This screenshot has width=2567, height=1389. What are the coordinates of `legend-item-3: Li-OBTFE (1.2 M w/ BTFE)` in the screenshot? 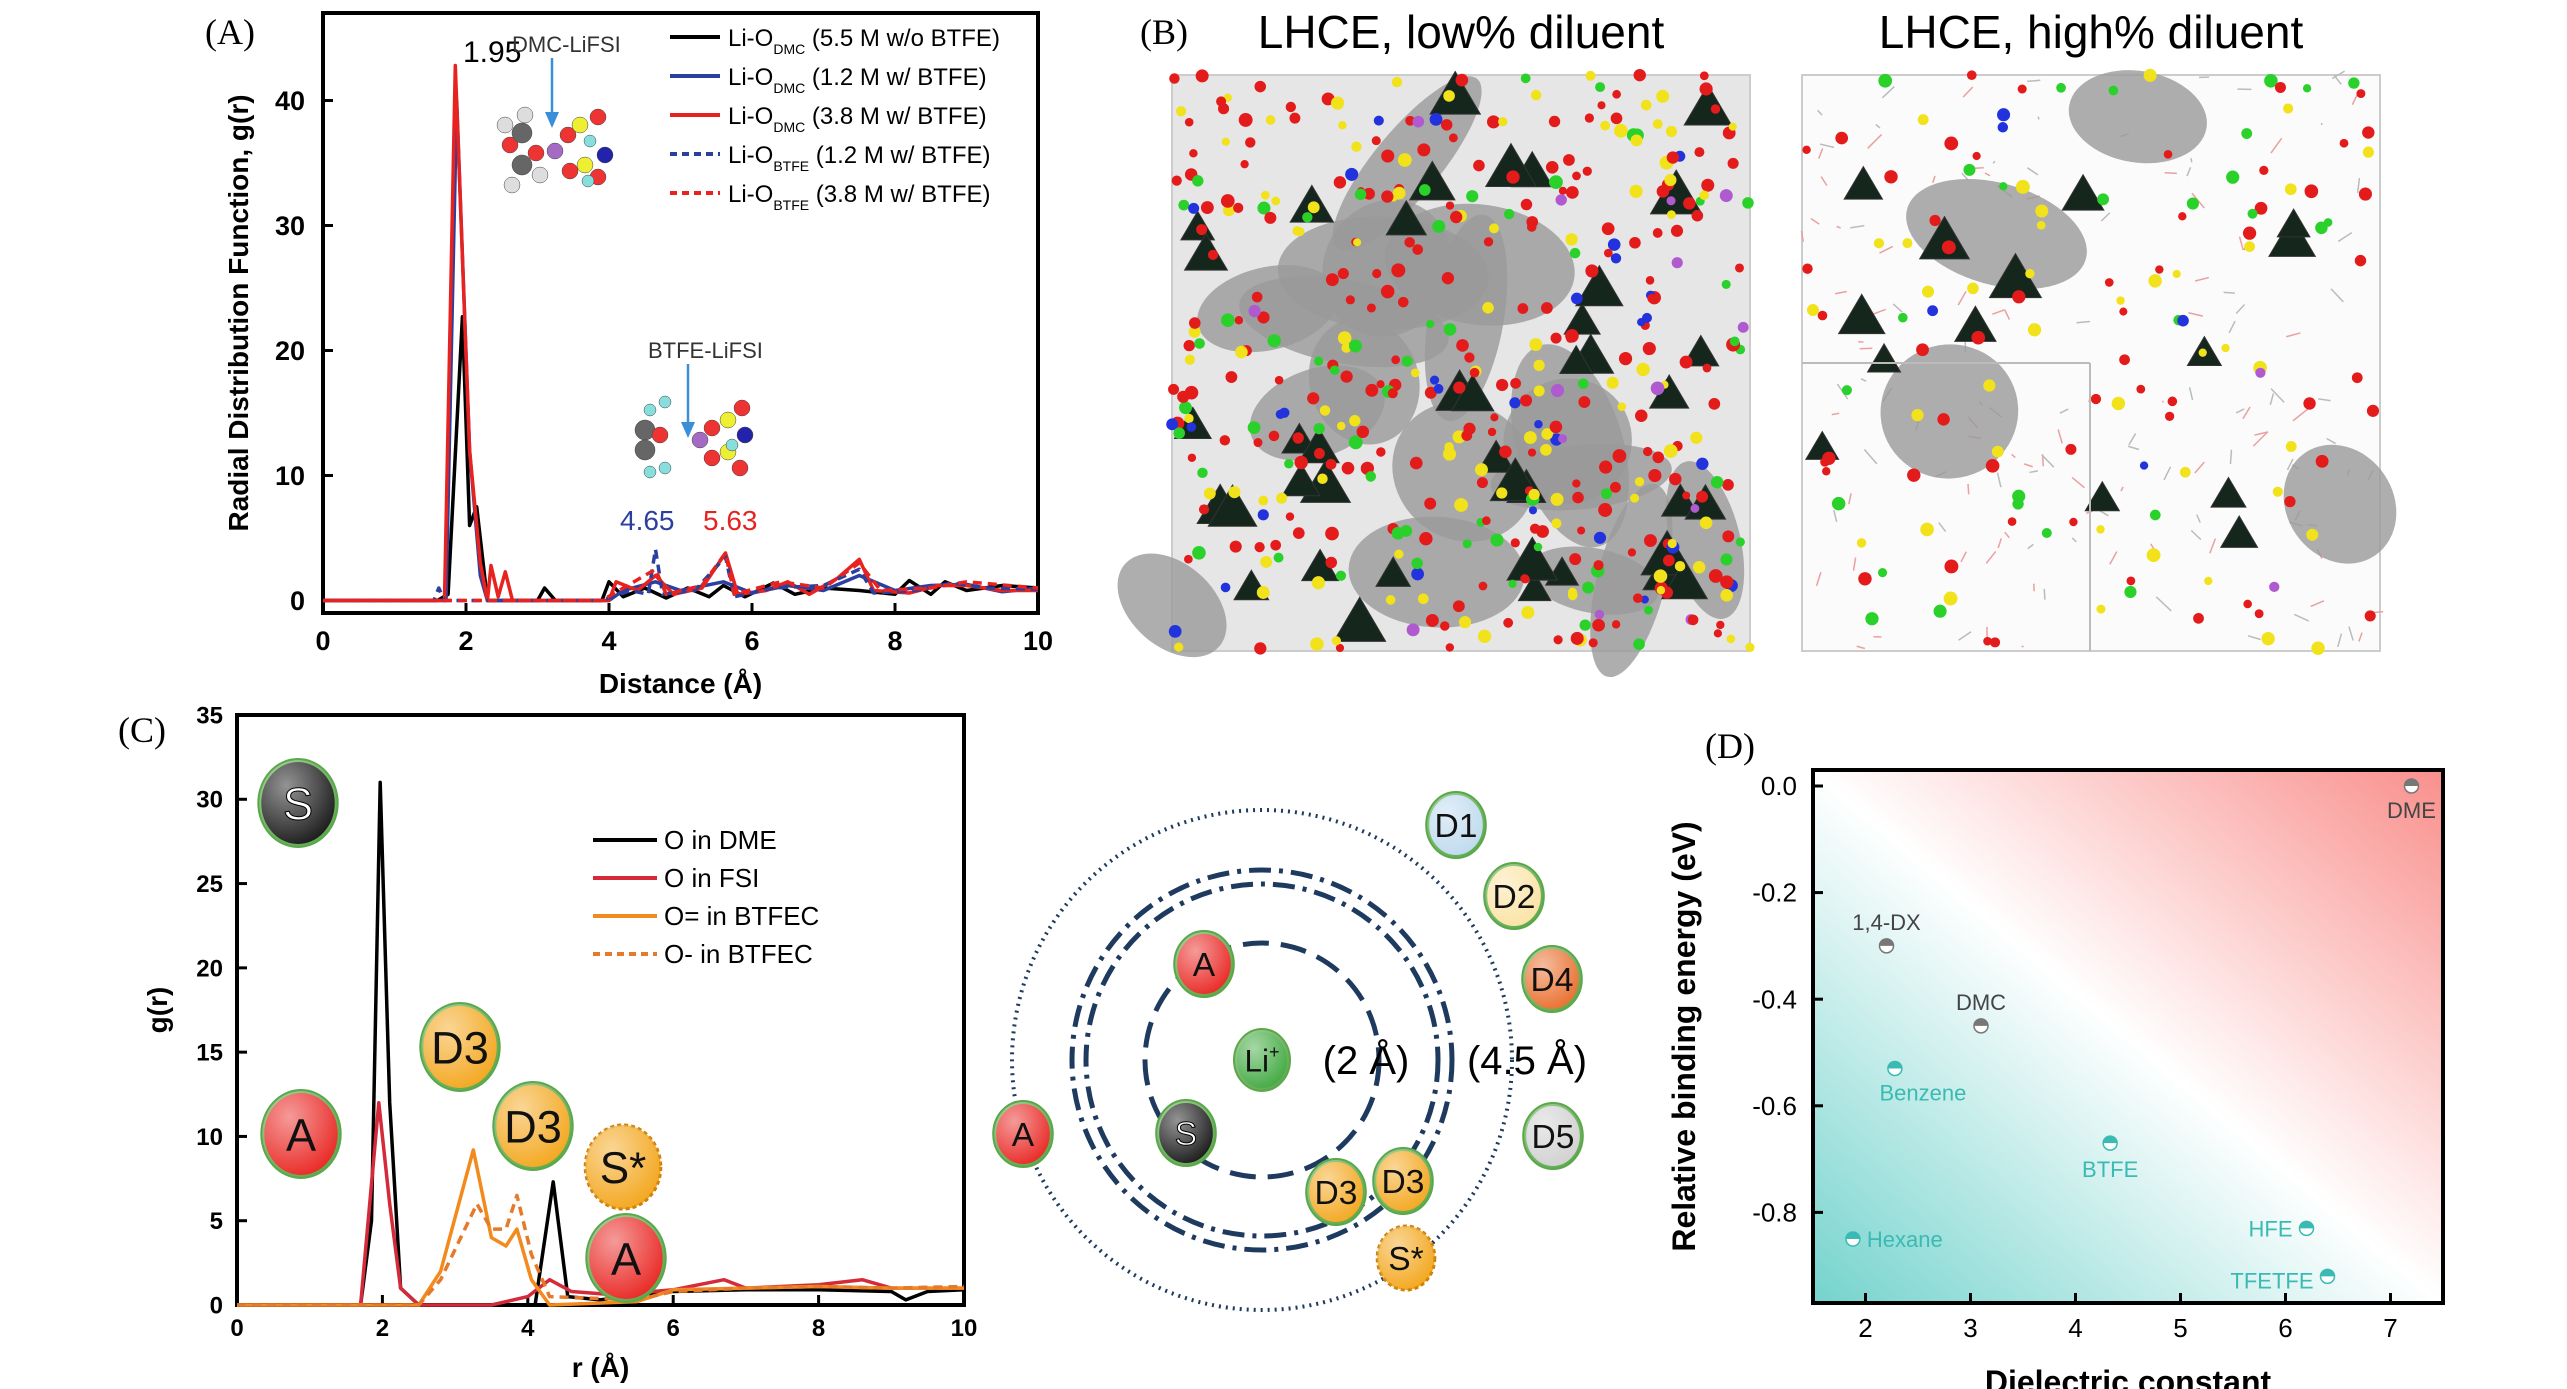 It's located at (830, 158).